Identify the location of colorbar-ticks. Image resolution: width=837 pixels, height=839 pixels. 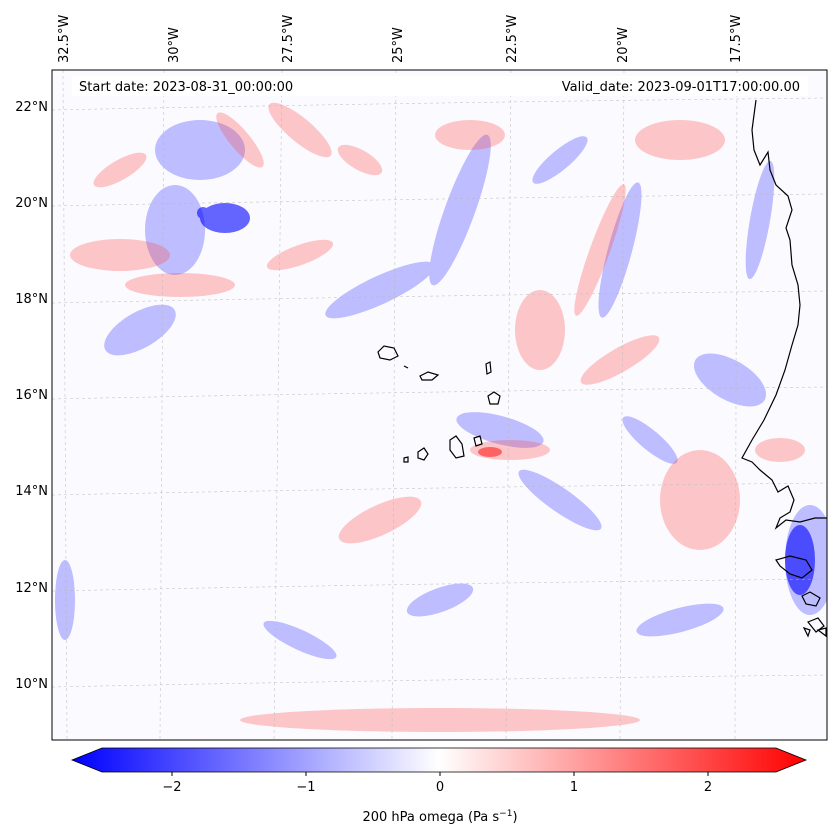
(440, 774).